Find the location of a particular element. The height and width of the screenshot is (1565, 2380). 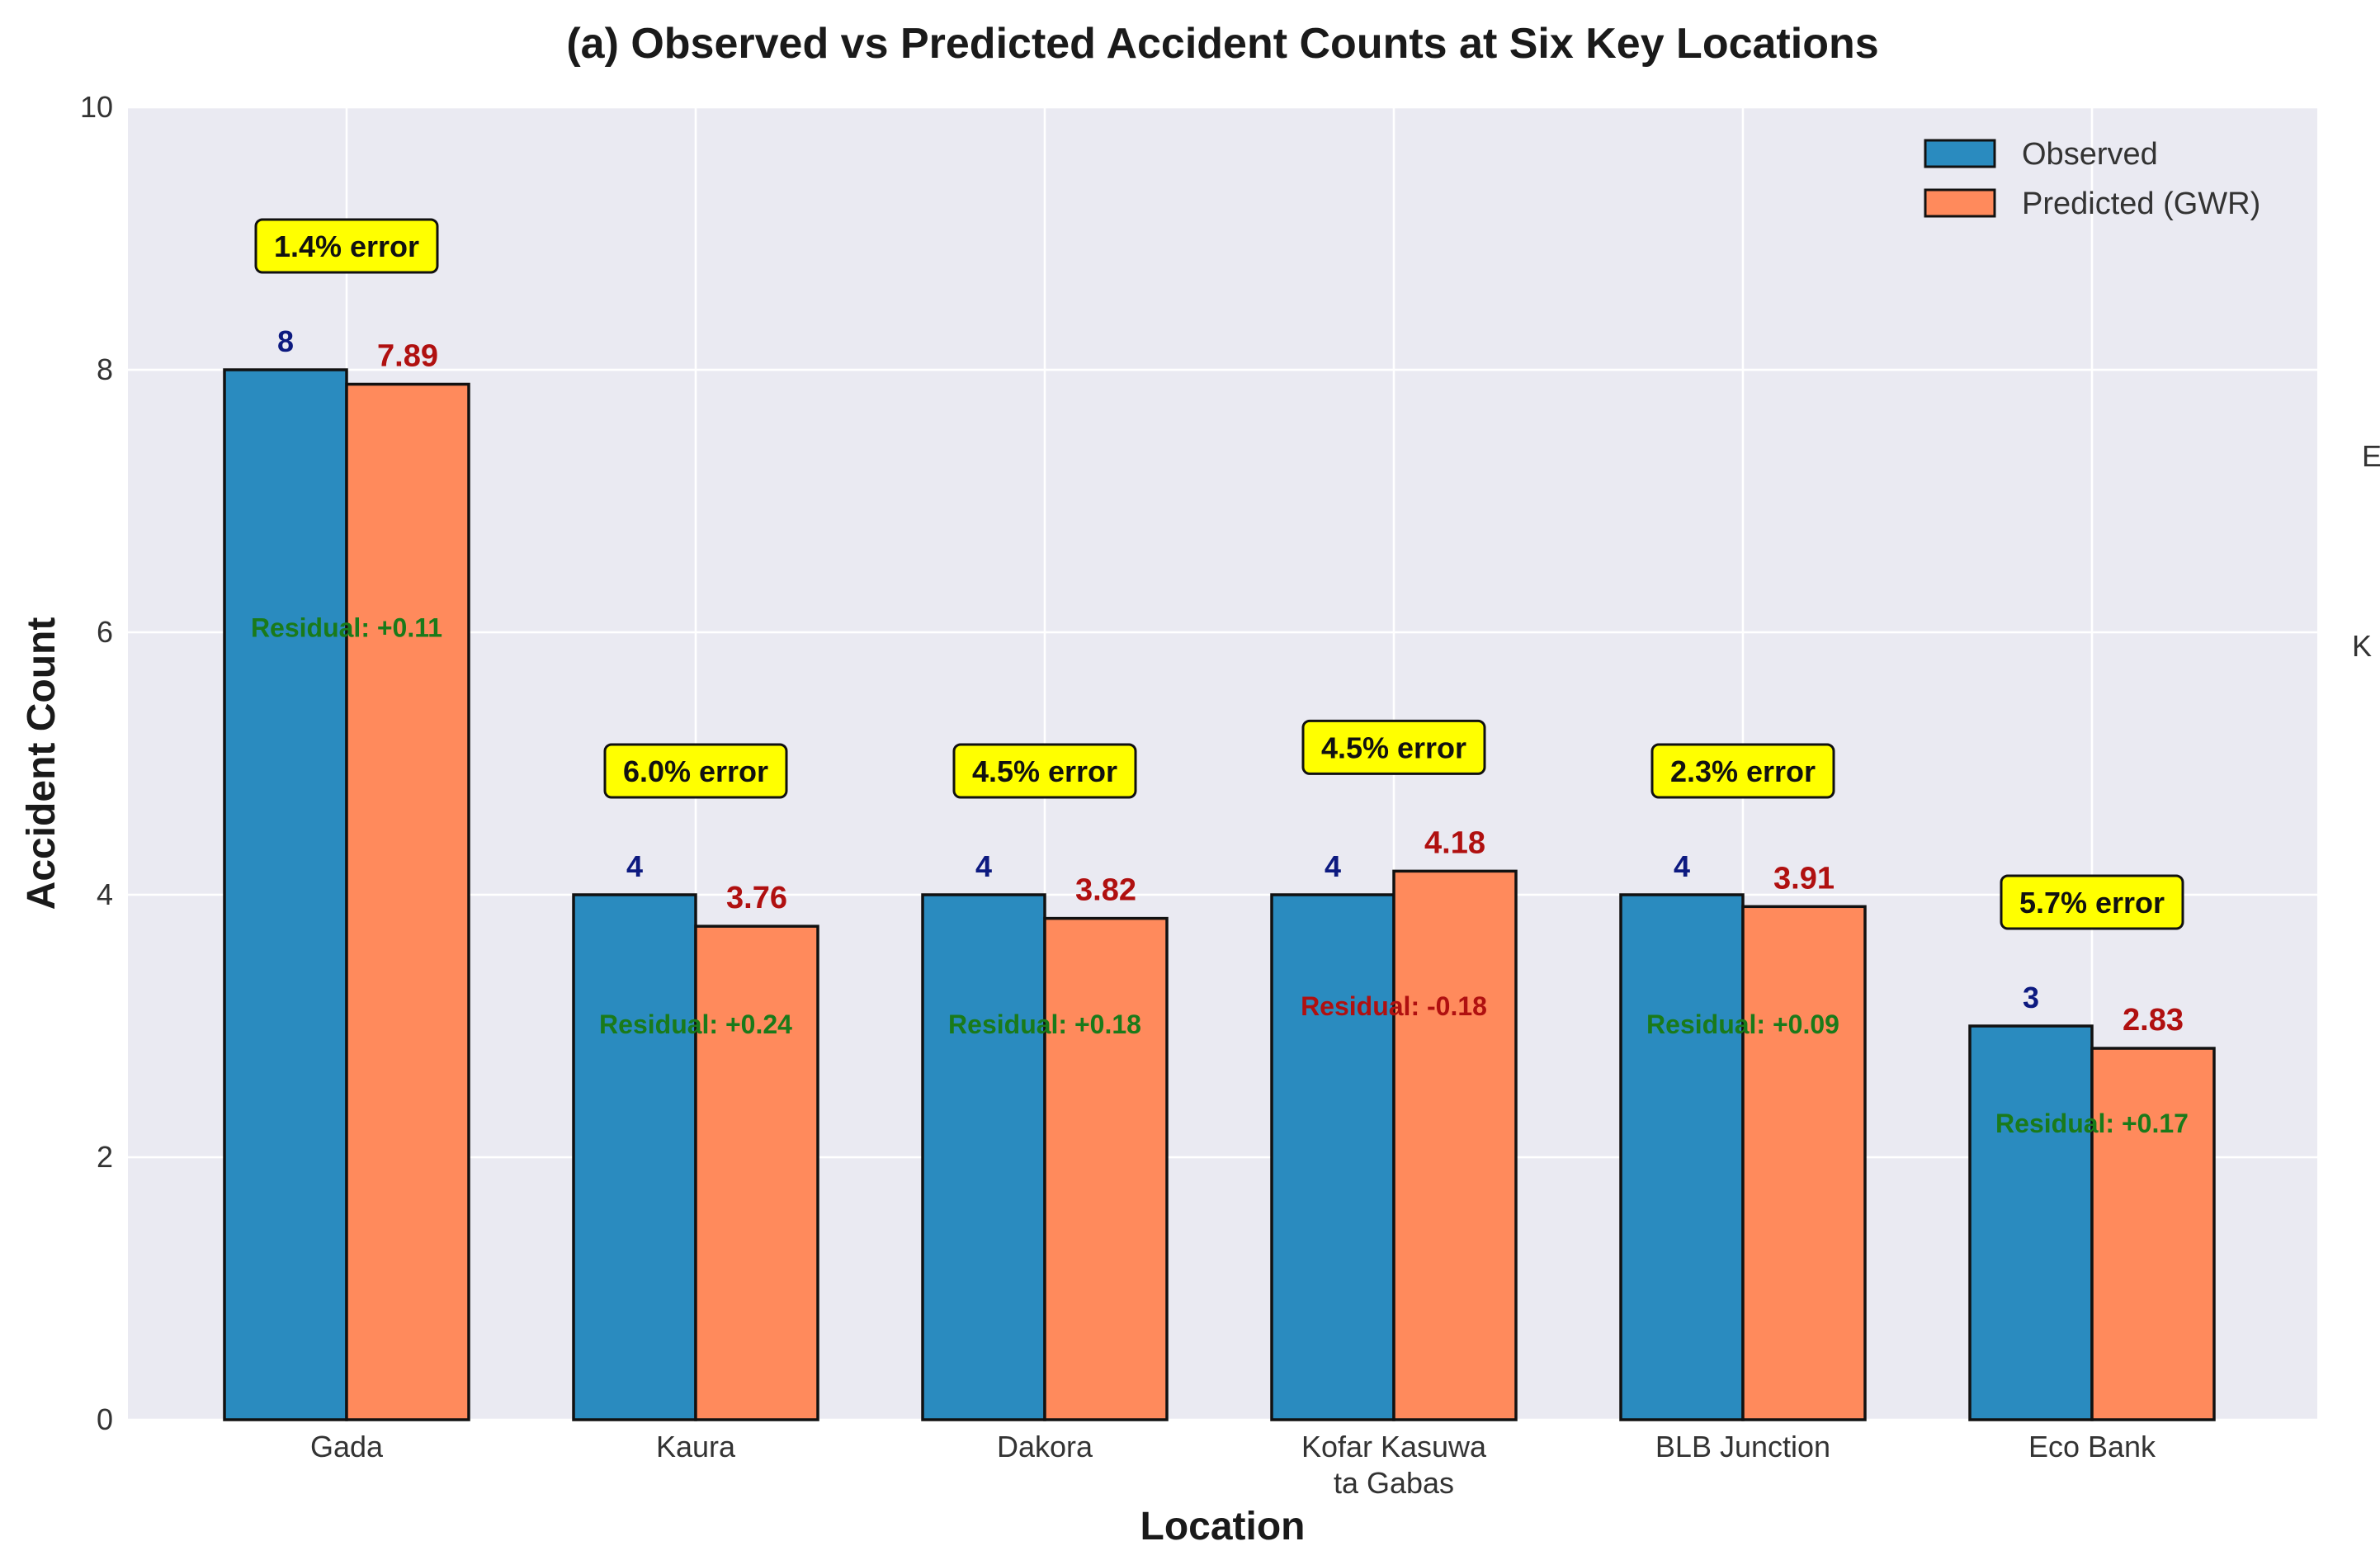

predicted-value-label: 3.82 is located at coordinates (1105, 890).